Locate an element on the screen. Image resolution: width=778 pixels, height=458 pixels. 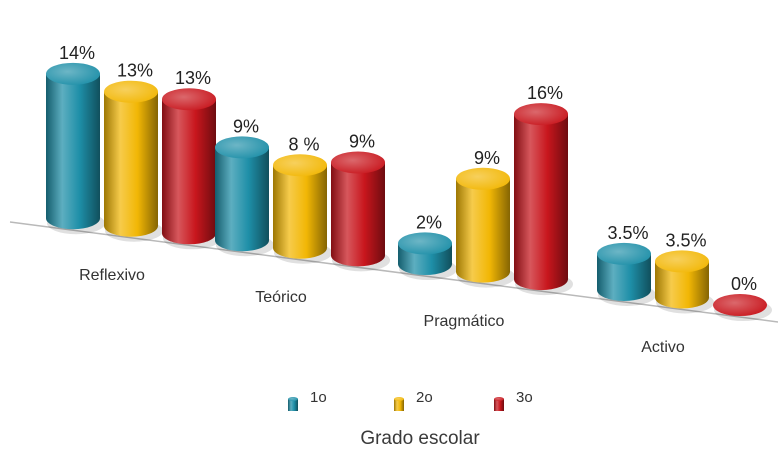
data-label-activo-2o: 3.5% is located at coordinates (685, 240).